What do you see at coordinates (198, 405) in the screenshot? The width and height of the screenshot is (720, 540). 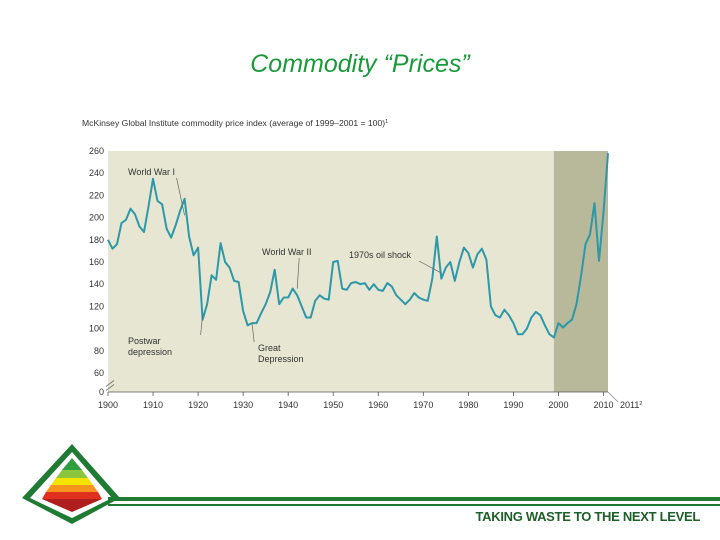 I see `x-tick-label: 1920` at bounding box center [198, 405].